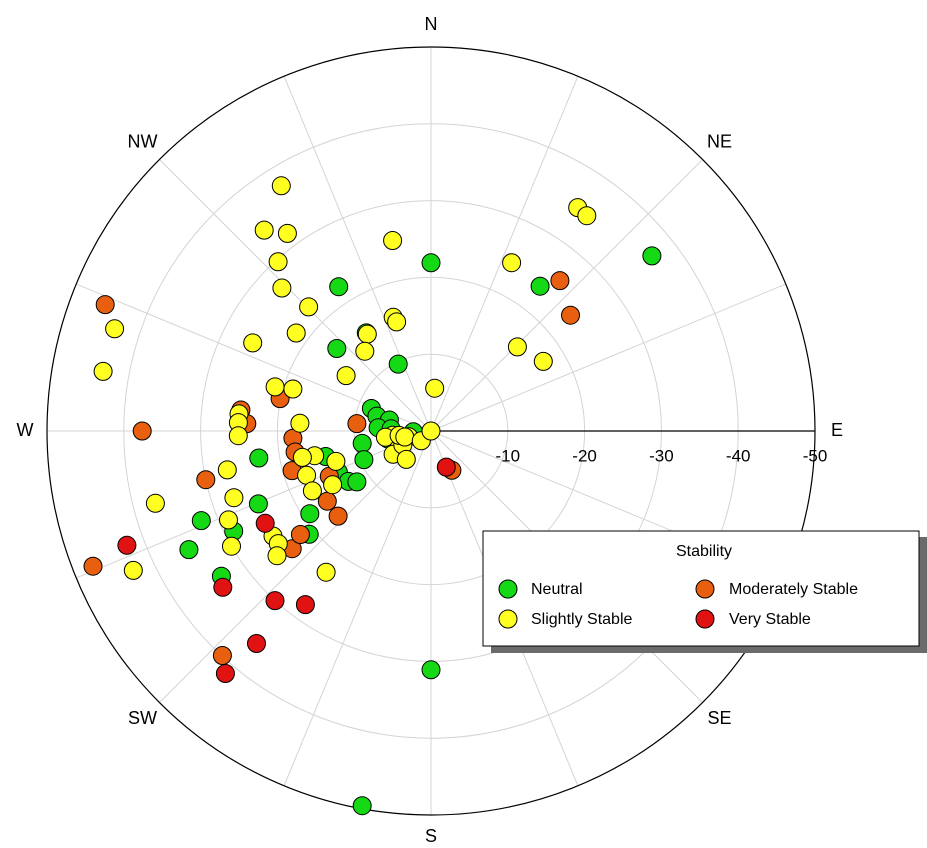 The height and width of the screenshot is (848, 927). What do you see at coordinates (719, 718) in the screenshot?
I see `compass-label-se: SE` at bounding box center [719, 718].